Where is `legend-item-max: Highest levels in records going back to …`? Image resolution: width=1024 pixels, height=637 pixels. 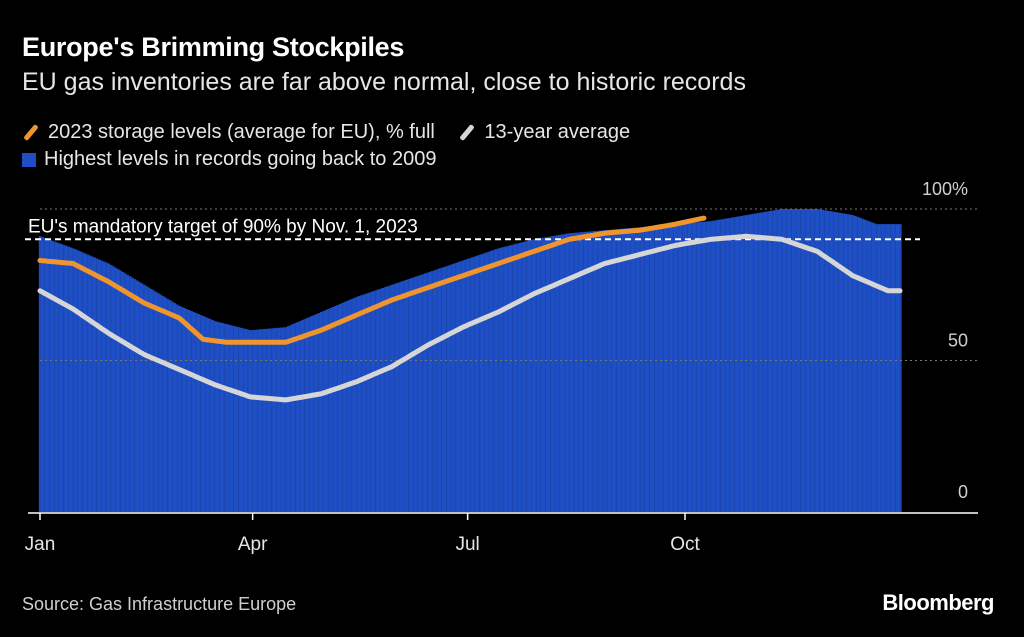 legend-item-max: Highest levels in records going back to … is located at coordinates (229, 159).